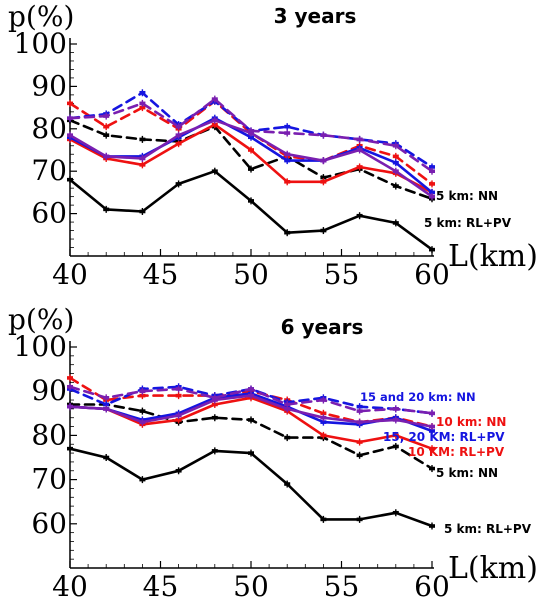 This screenshot has height=614, width=560. What do you see at coordinates (251, 586) in the screenshot?
I see `x-tick-label: 50` at bounding box center [251, 586].